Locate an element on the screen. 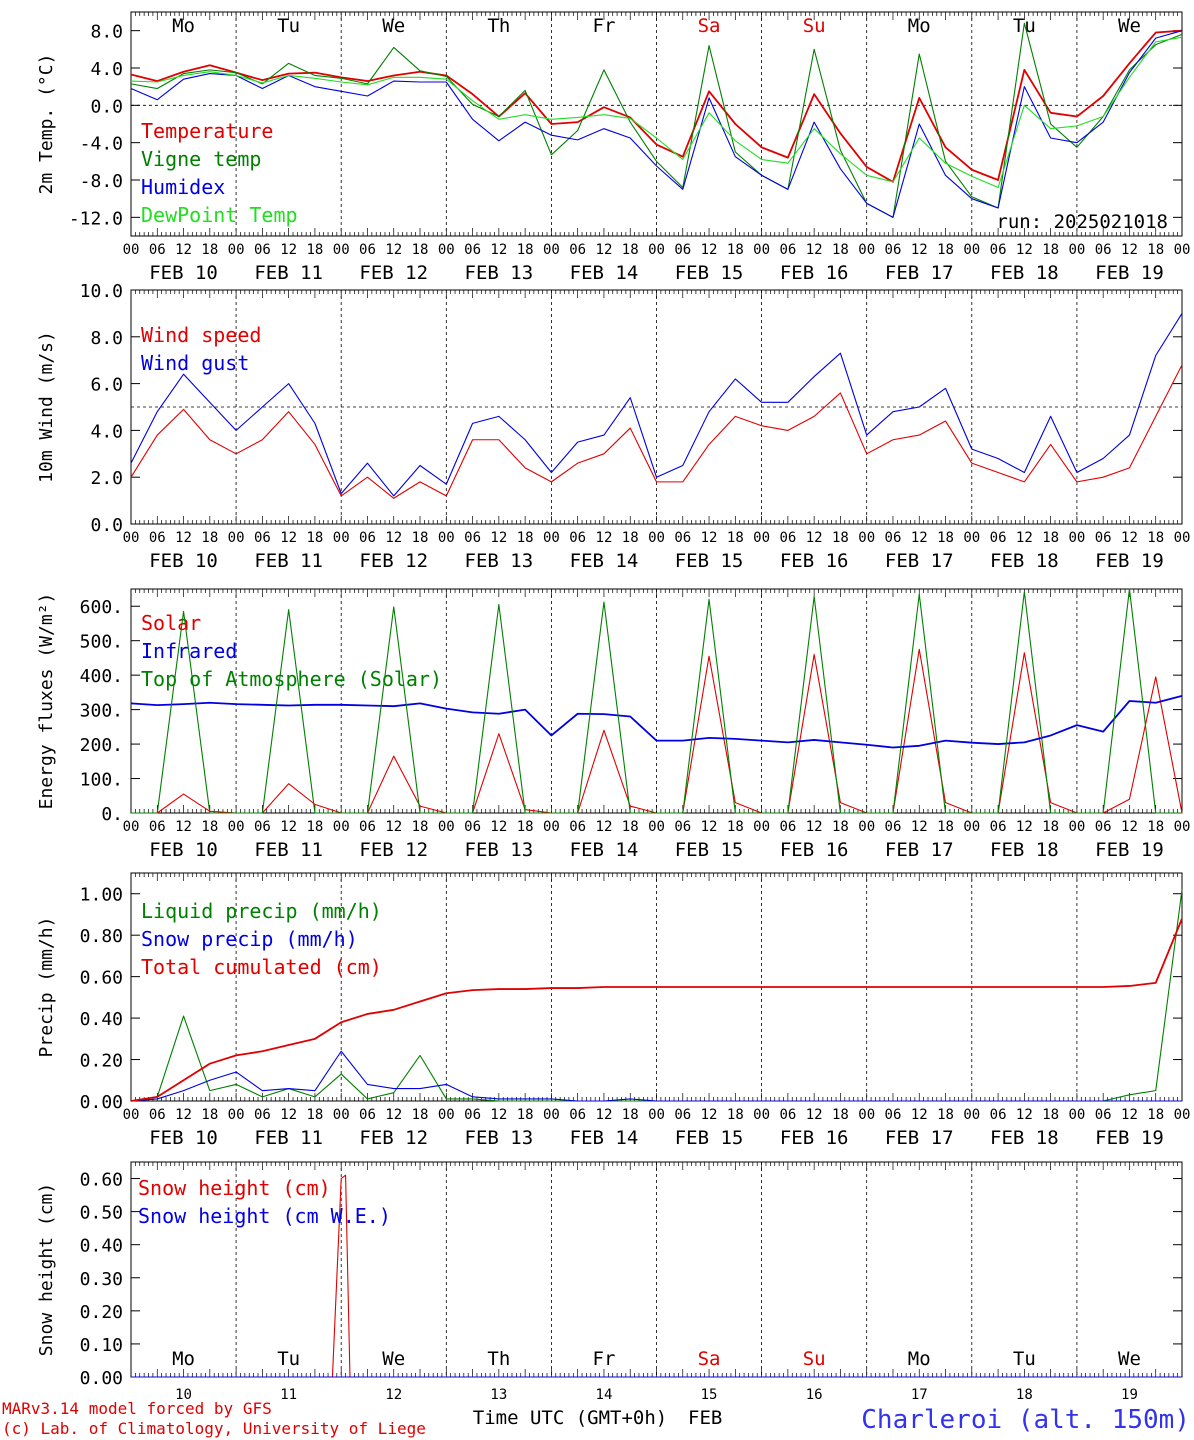 The image size is (1194, 1440). date-label: FEB 15 is located at coordinates (709, 273).